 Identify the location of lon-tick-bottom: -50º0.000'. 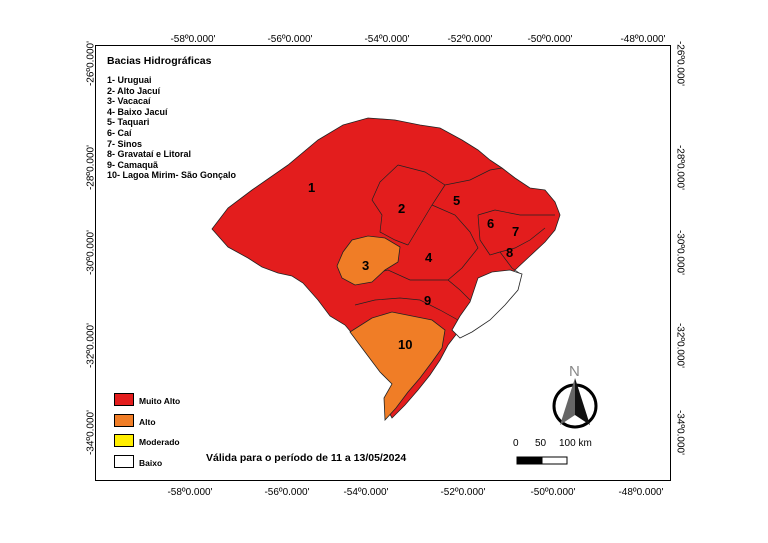
(553, 492).